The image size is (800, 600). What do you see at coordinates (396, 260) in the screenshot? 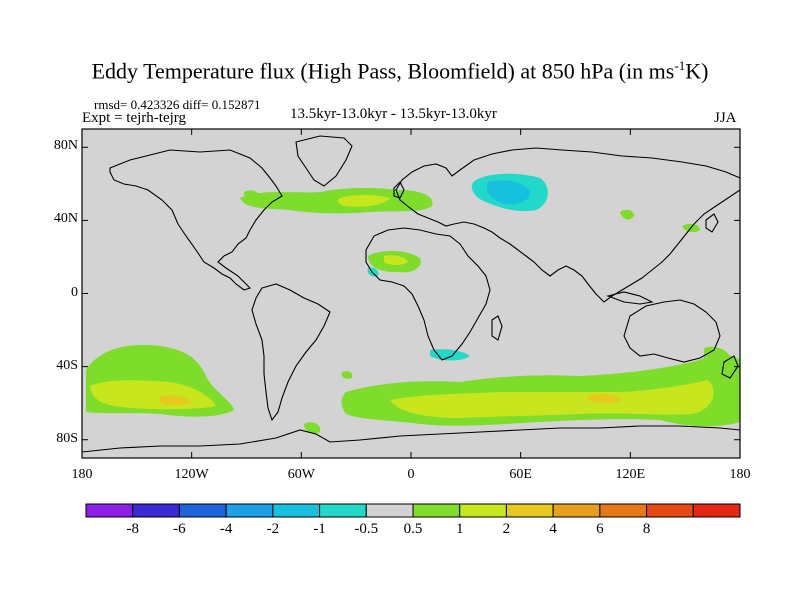
I see `anomaly-region-sahara-core` at bounding box center [396, 260].